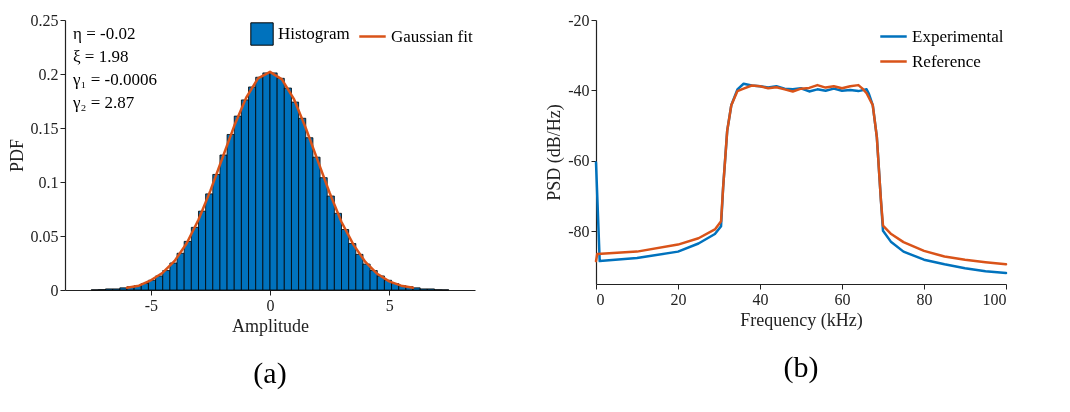 The height and width of the screenshot is (412, 1070). What do you see at coordinates (48, 74) in the screenshot?
I see `y-tick-label: 0.2` at bounding box center [48, 74].